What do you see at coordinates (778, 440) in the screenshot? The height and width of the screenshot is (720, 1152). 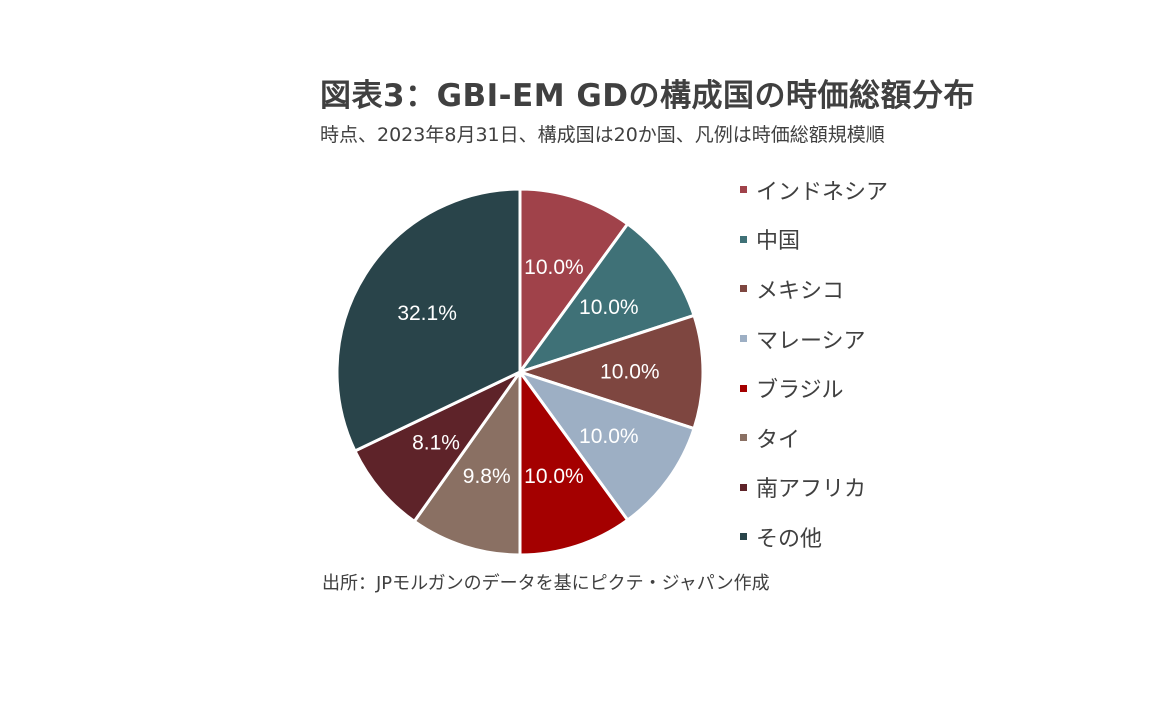 I see `legend-label: タイ` at bounding box center [778, 440].